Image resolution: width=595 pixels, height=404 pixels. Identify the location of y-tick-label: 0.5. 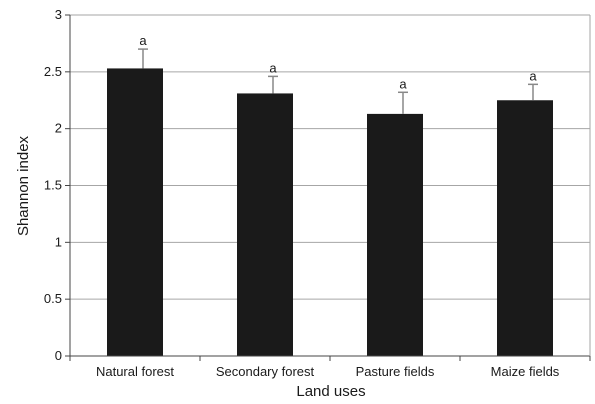
(53, 298).